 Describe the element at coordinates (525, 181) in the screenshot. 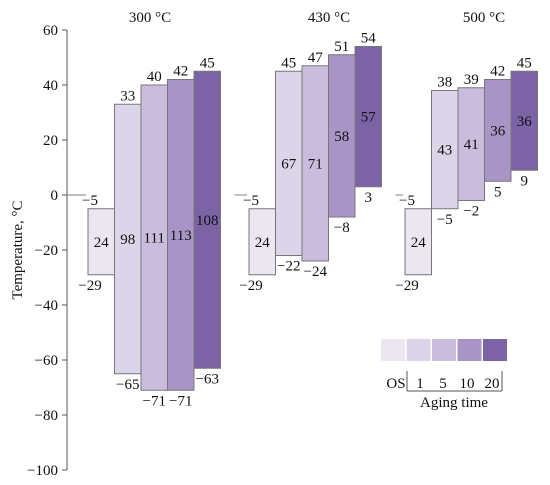

I see `bar-bottom-label: 9` at that location.